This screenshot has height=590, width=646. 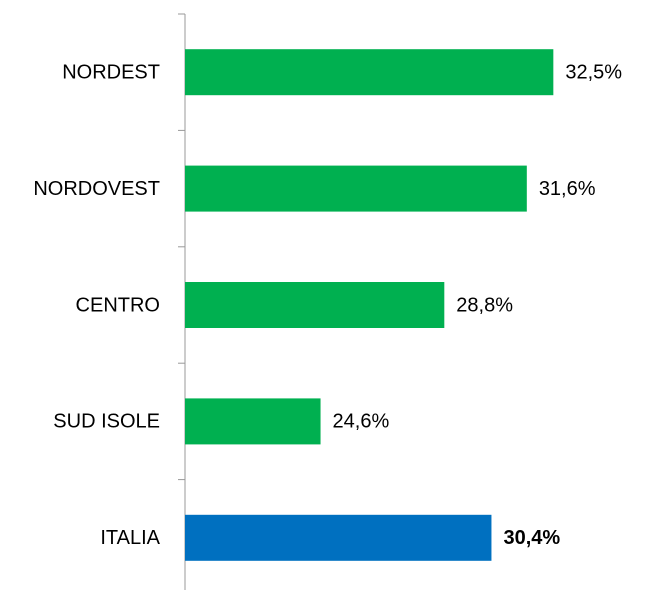 What do you see at coordinates (111, 72) in the screenshot?
I see `category-label: NORDEST` at bounding box center [111, 72].